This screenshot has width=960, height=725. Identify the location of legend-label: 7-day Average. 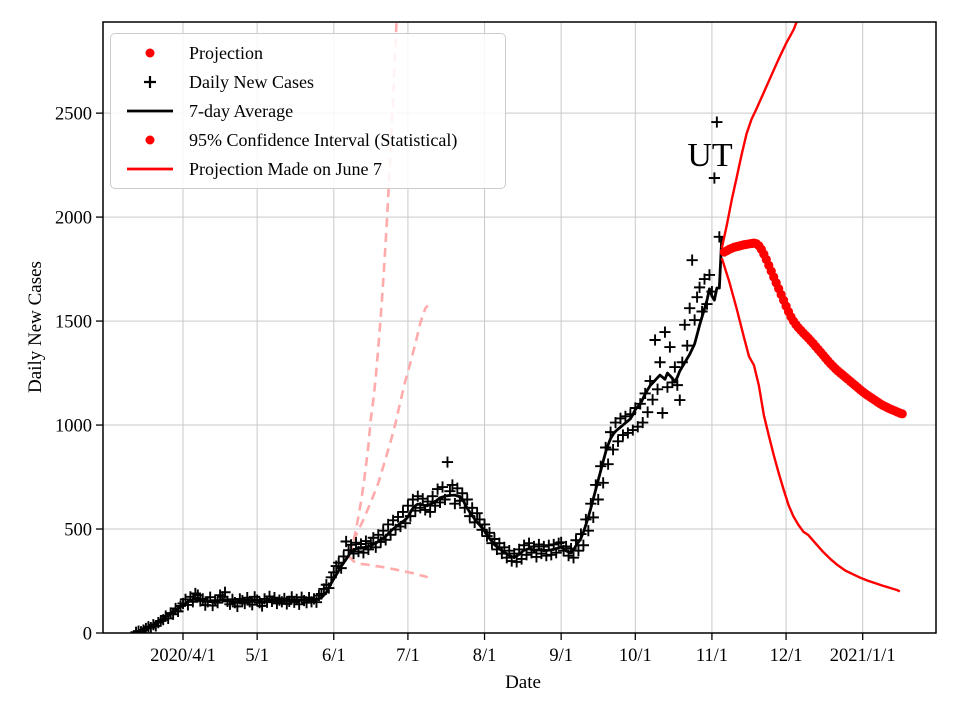
(241, 110).